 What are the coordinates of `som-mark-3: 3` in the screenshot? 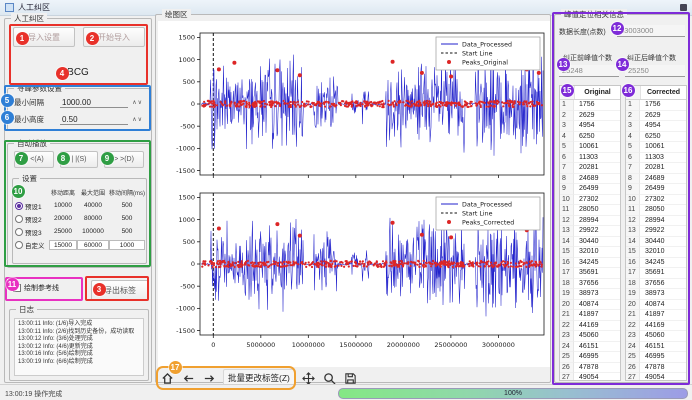 It's located at (99, 289).